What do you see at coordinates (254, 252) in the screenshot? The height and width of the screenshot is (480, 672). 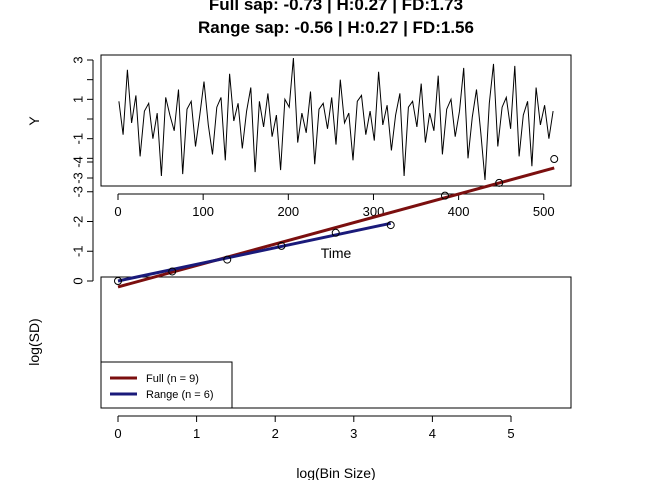 I see `fit-line-range` at bounding box center [254, 252].